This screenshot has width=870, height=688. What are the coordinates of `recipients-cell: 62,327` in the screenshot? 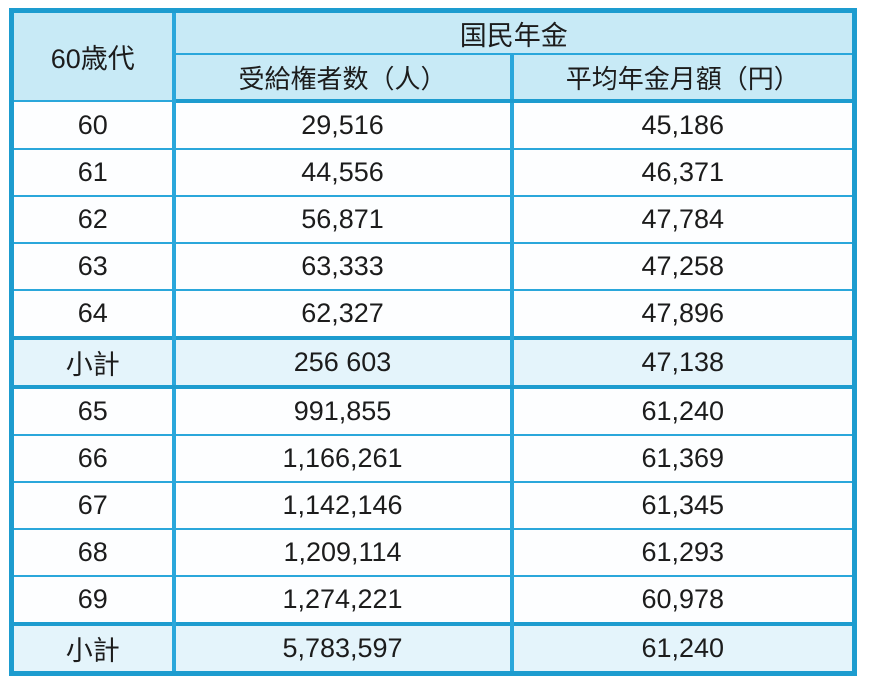 It's located at (342, 314).